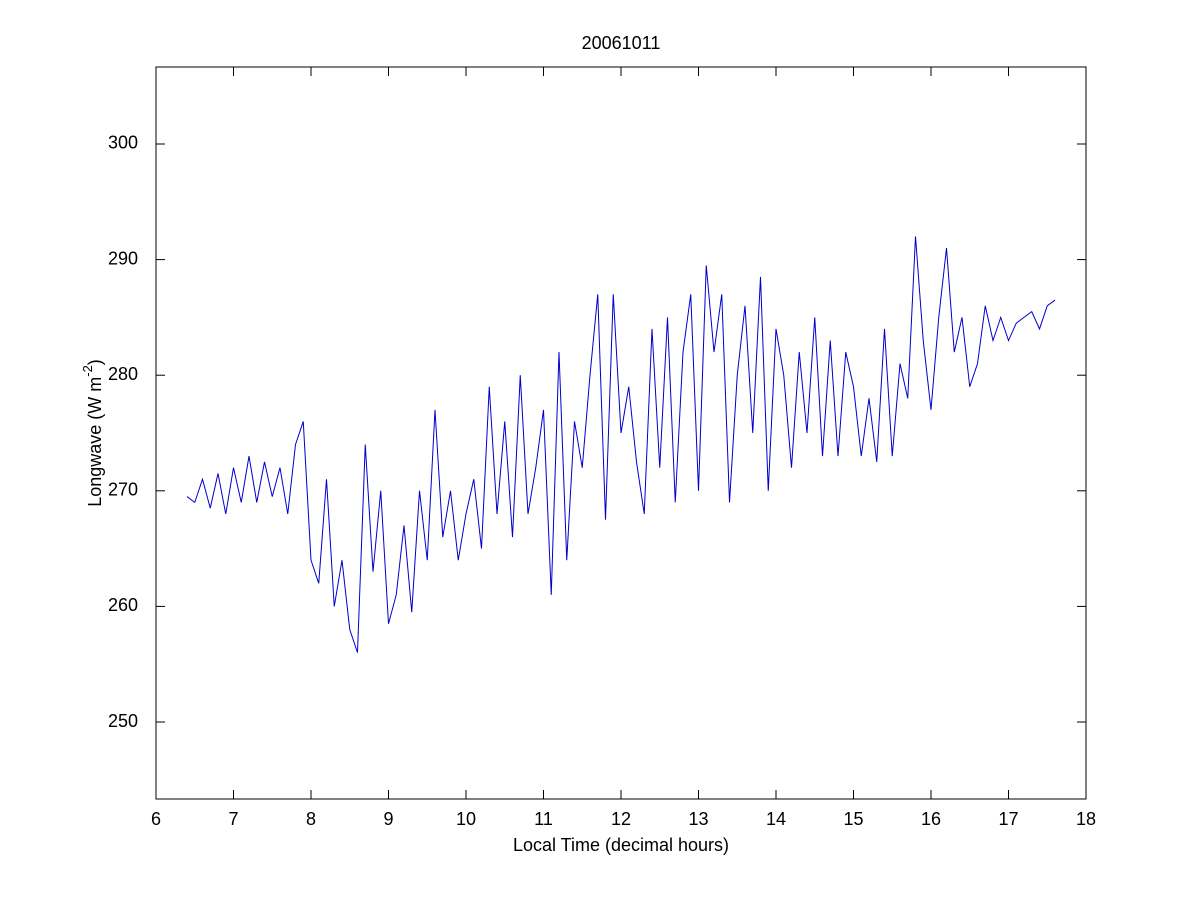 Image resolution: width=1200 pixels, height=900 pixels. Describe the element at coordinates (123, 143) in the screenshot. I see `y-tick-label: 300` at that location.